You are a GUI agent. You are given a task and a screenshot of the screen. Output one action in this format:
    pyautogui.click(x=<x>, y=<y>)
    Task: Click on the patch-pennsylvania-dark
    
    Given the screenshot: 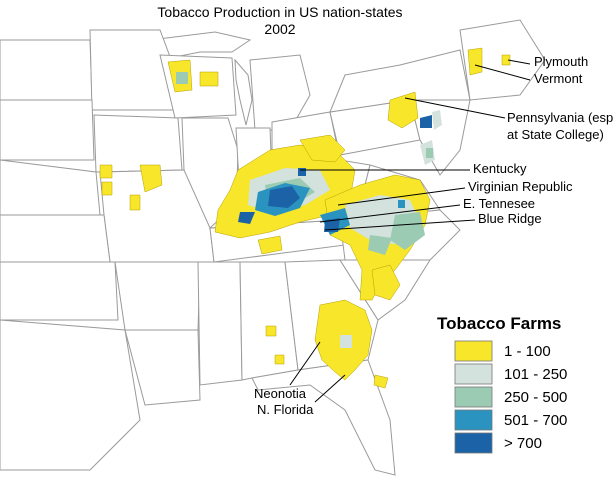 What is the action you would take?
    pyautogui.click(x=426, y=121)
    